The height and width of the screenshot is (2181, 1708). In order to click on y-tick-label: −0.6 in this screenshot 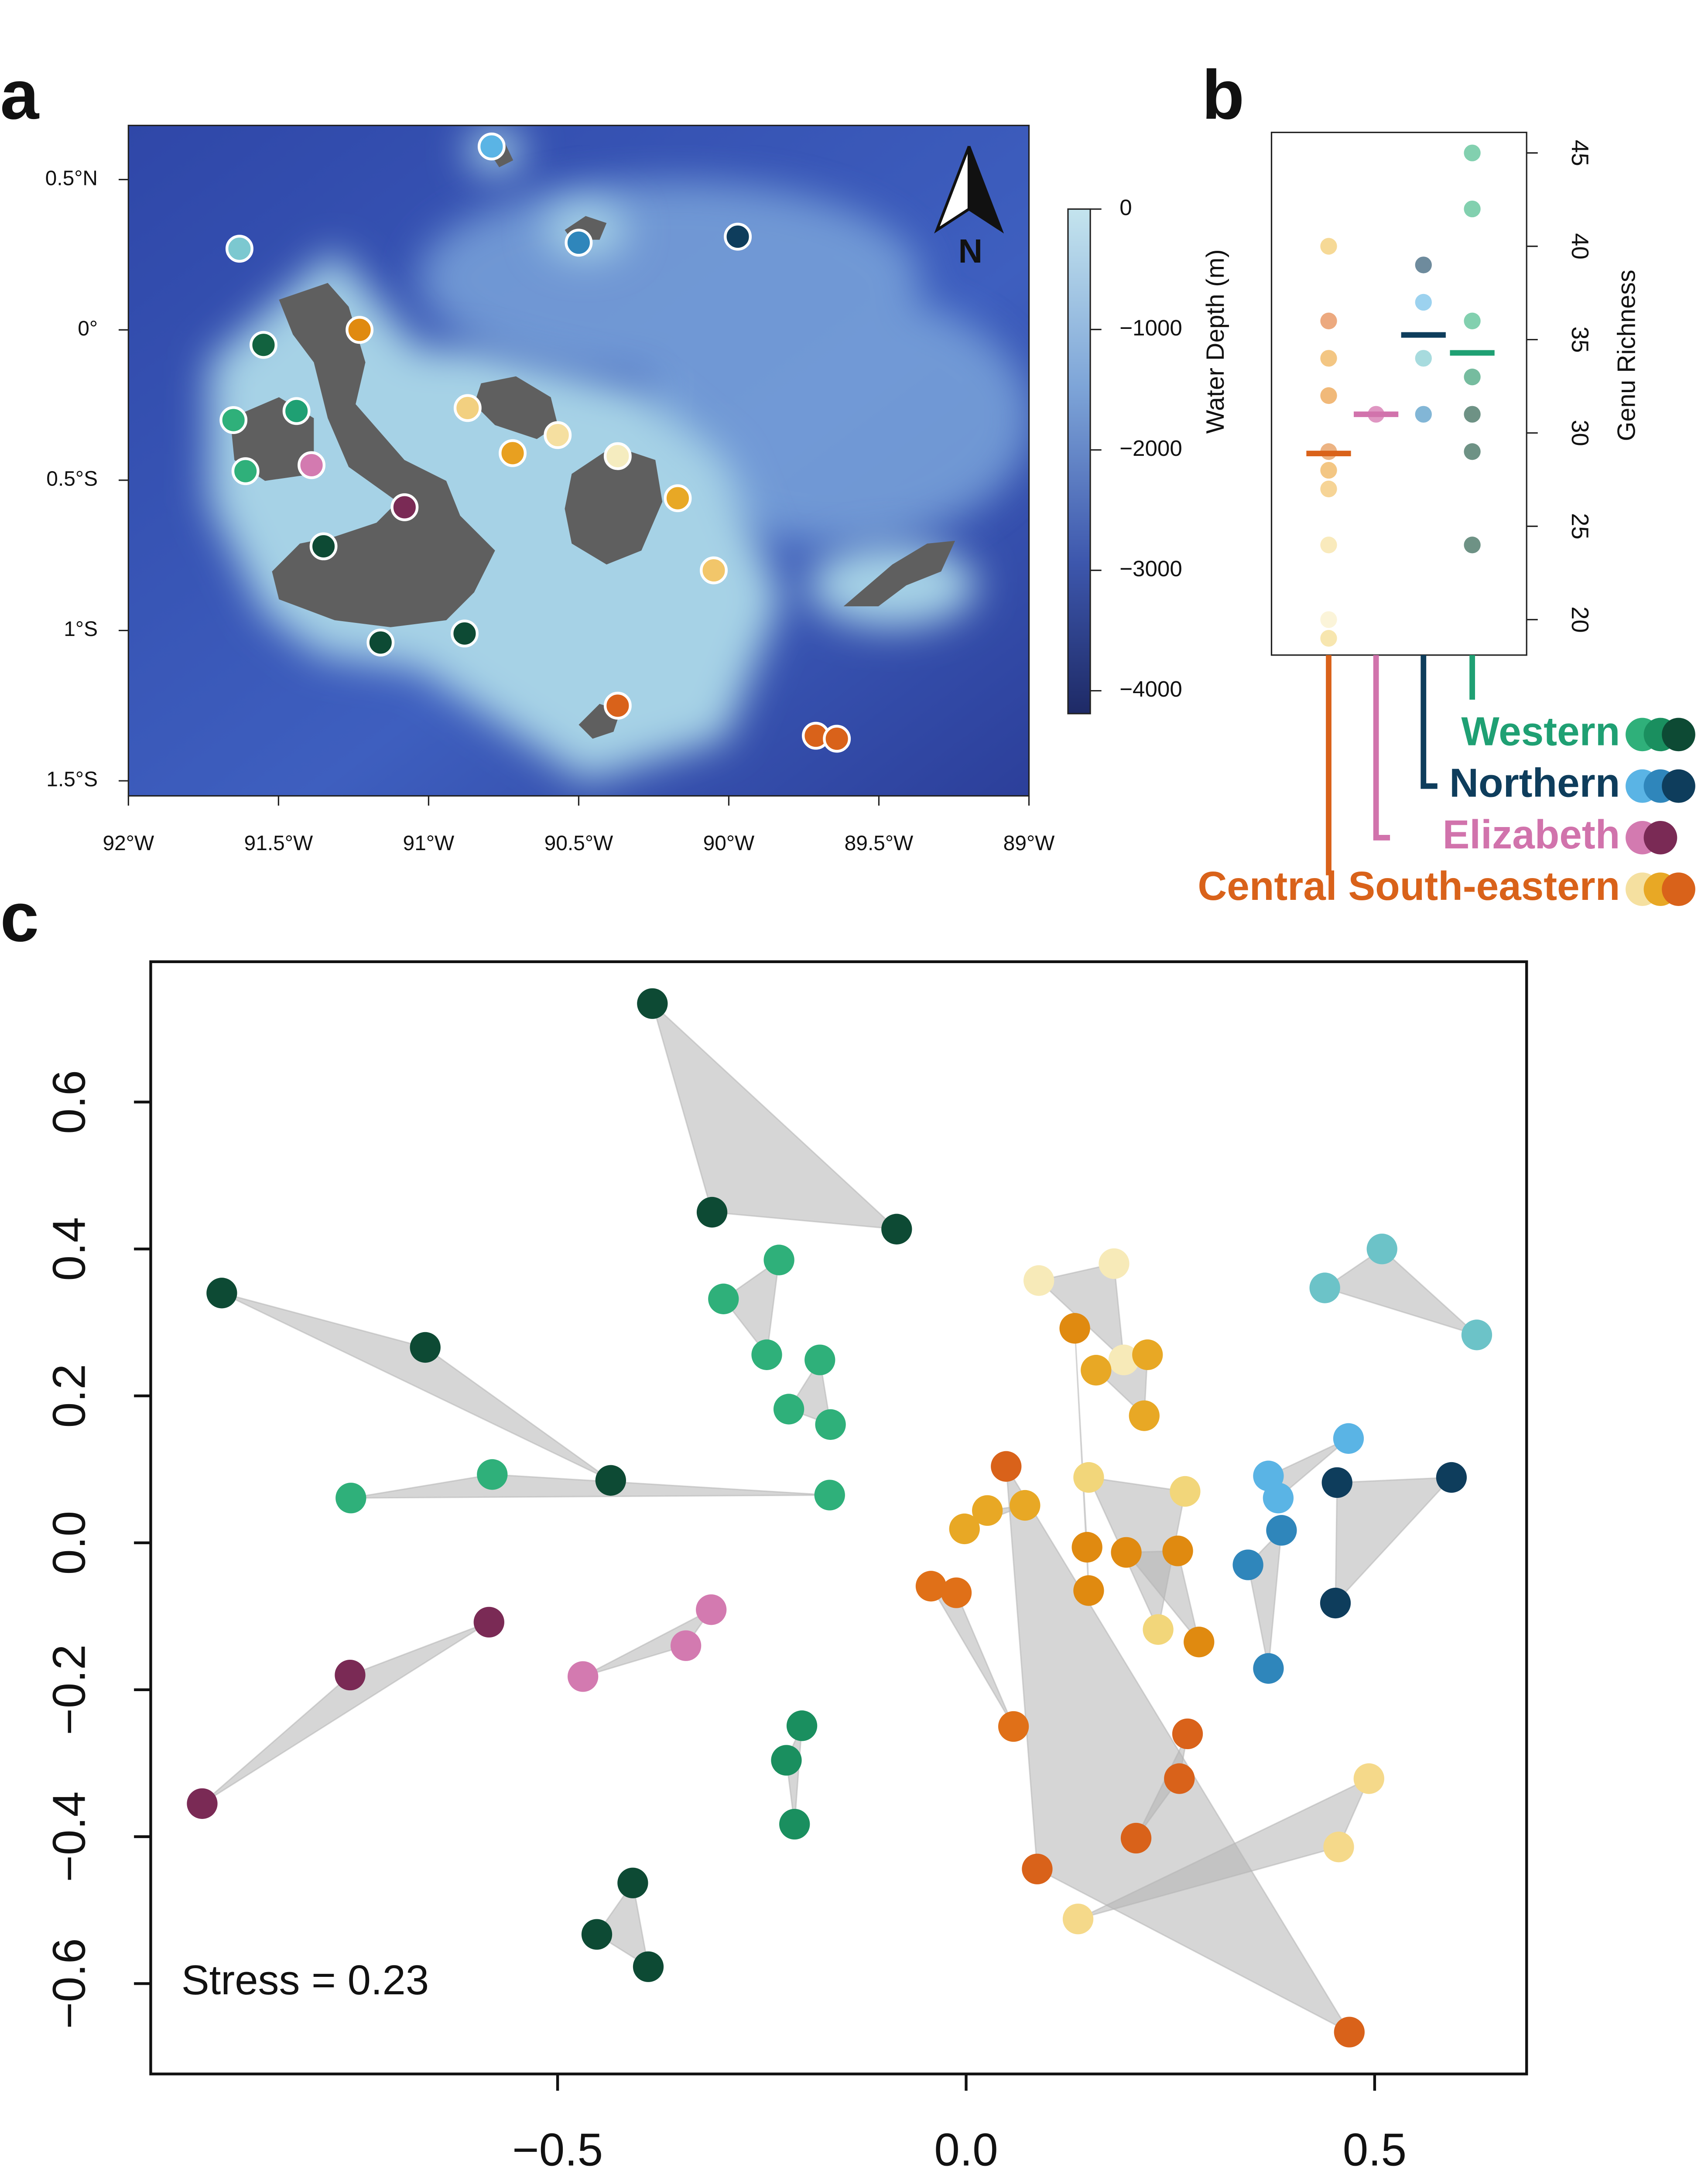, I will do `click(70, 1983)`.